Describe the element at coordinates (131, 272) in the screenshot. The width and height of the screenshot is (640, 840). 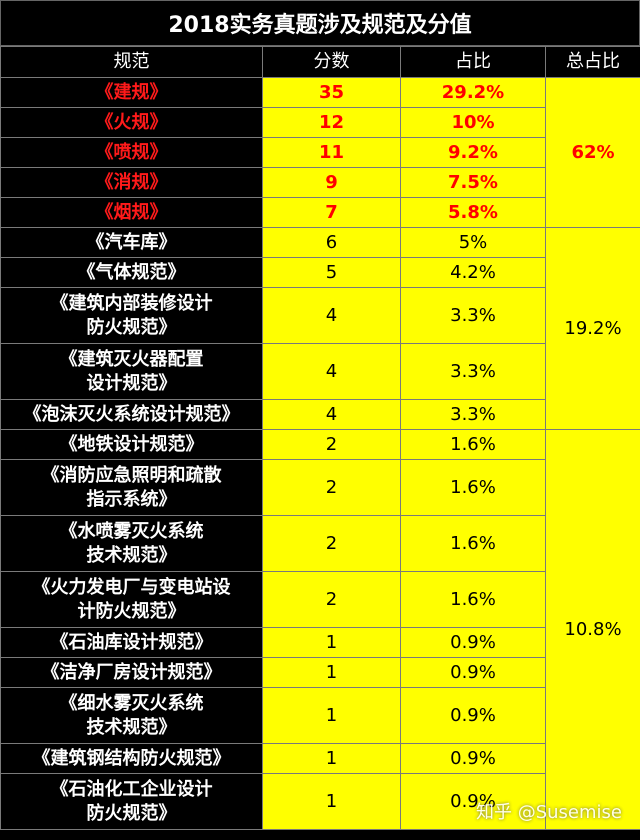
I see `spec-name: 《气体规范》` at that location.